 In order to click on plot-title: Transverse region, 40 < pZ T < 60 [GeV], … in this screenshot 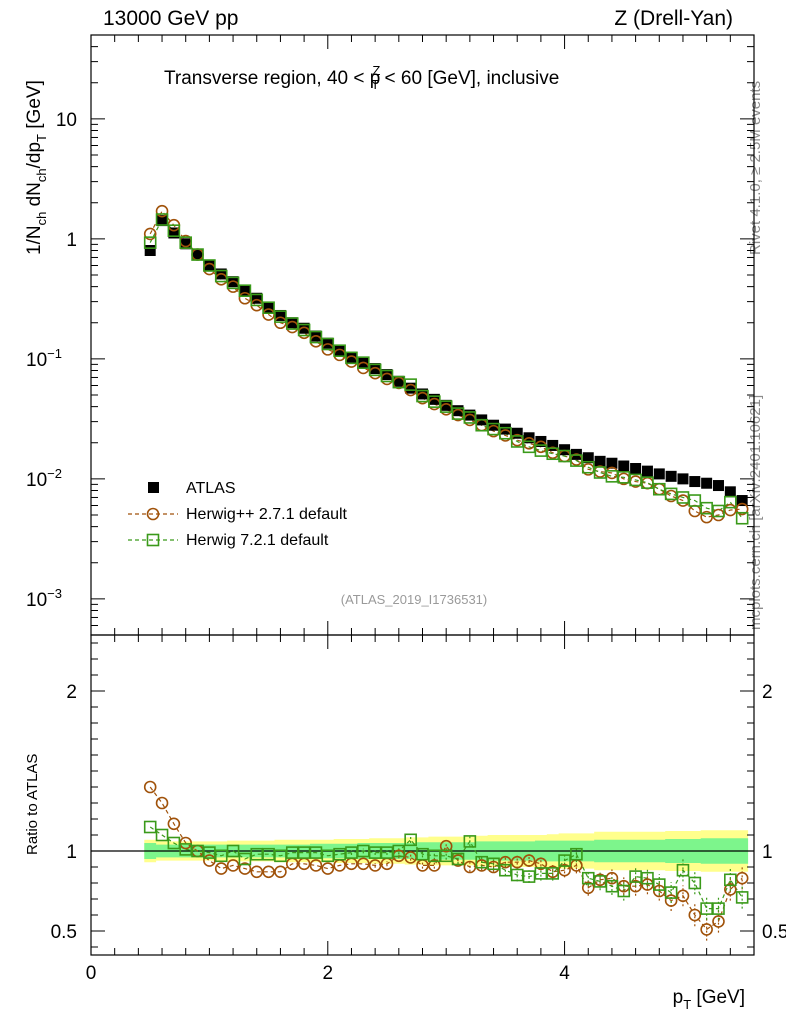, I will do `click(361, 77)`.